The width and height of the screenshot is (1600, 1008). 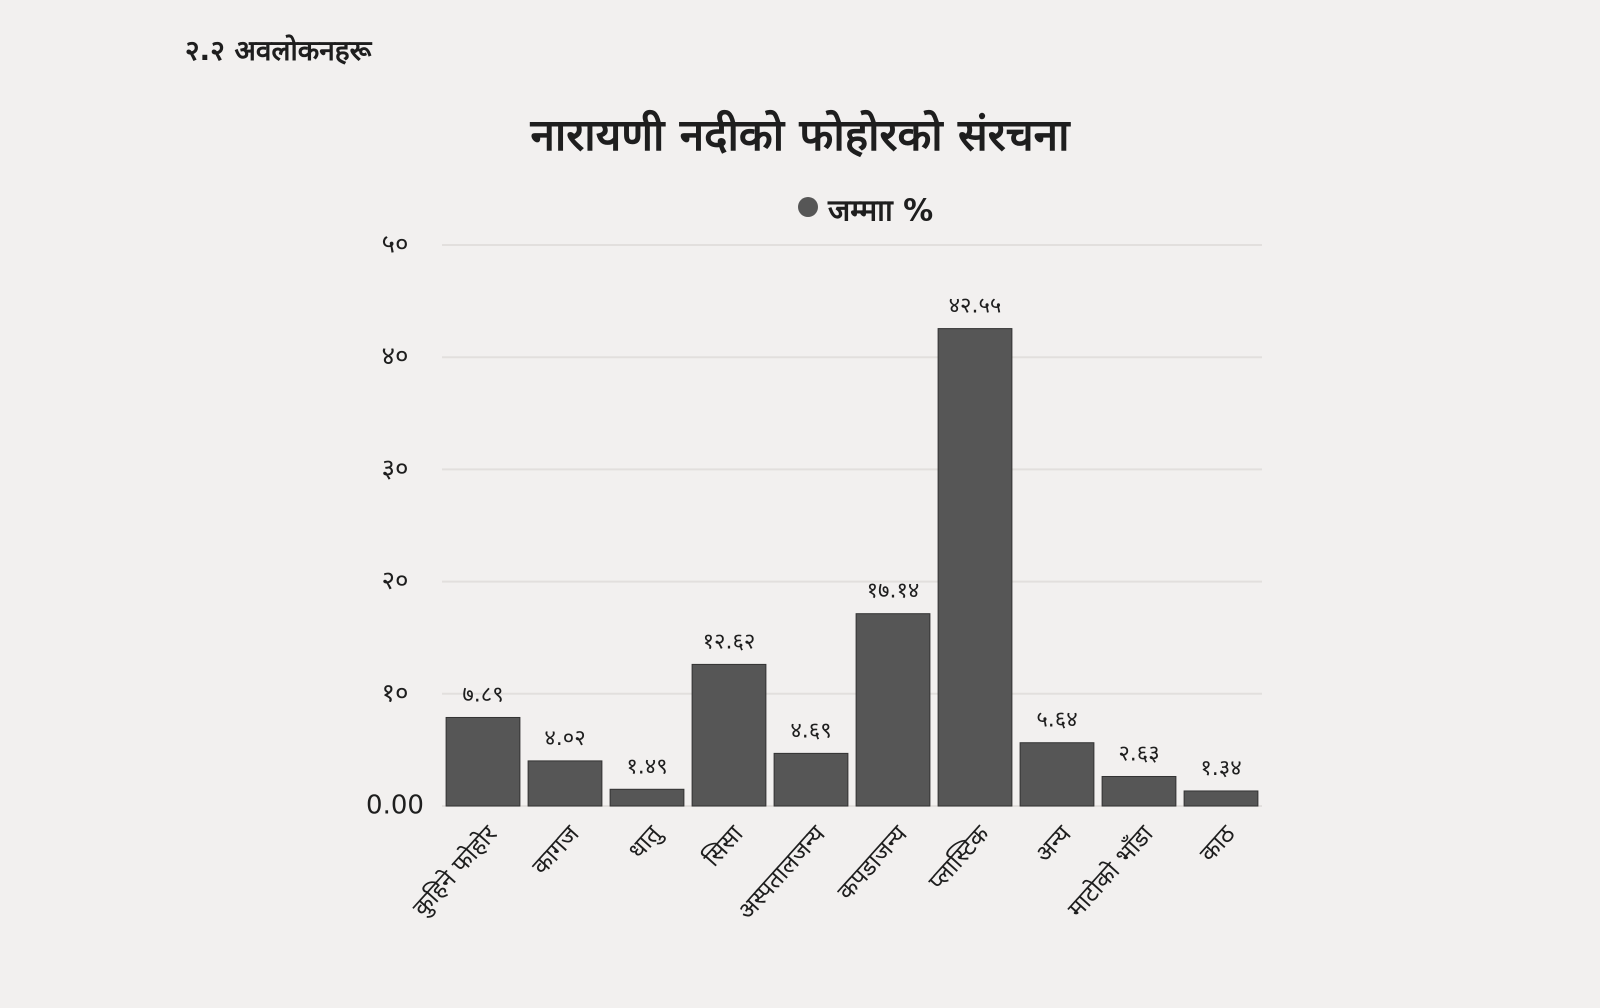 What do you see at coordinates (482, 694) in the screenshot?
I see `value-label: ७.८९` at bounding box center [482, 694].